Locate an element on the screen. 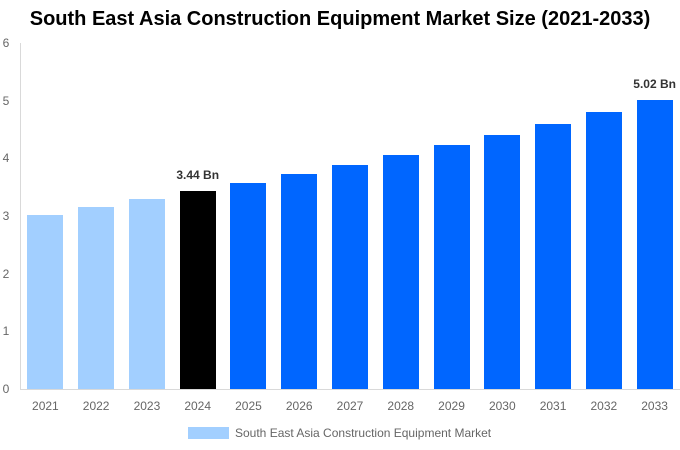 The height and width of the screenshot is (450, 680). x-axis-line is located at coordinates (350, 389).